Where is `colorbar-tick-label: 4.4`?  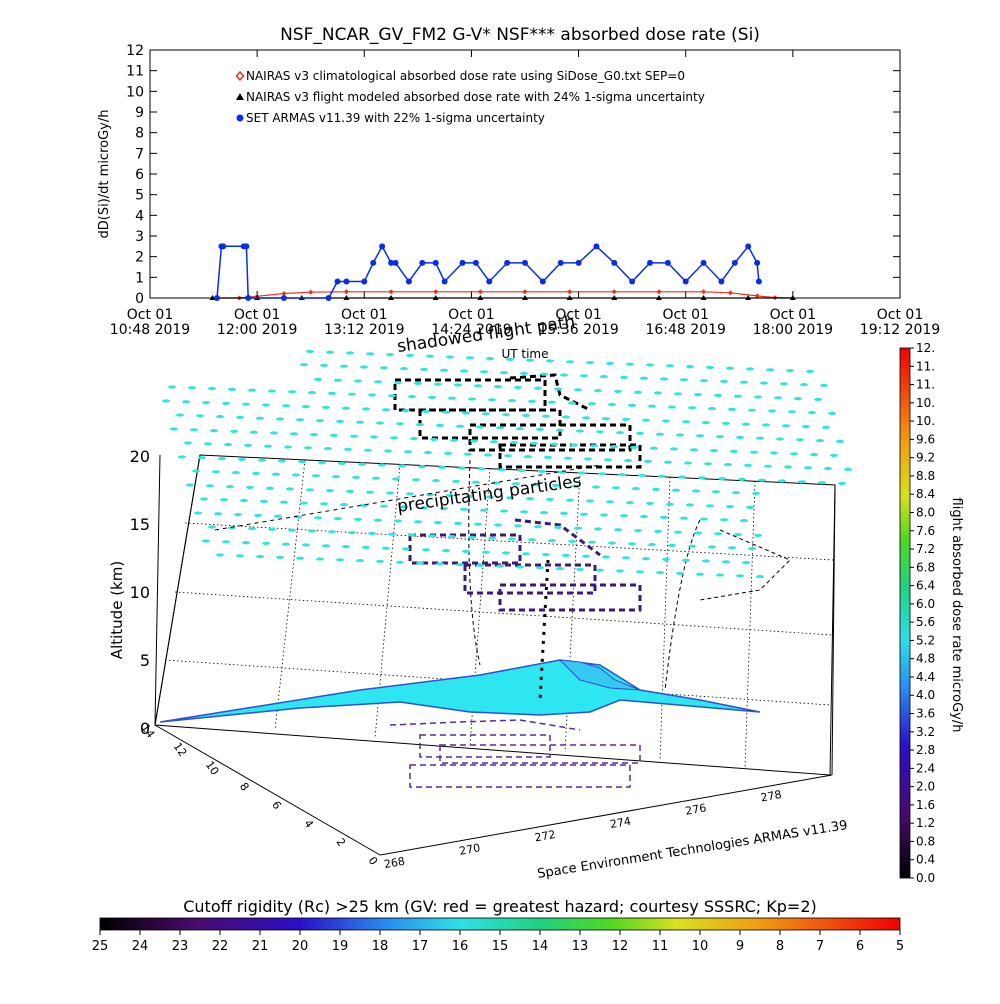 colorbar-tick-label: 4.4 is located at coordinates (925, 677).